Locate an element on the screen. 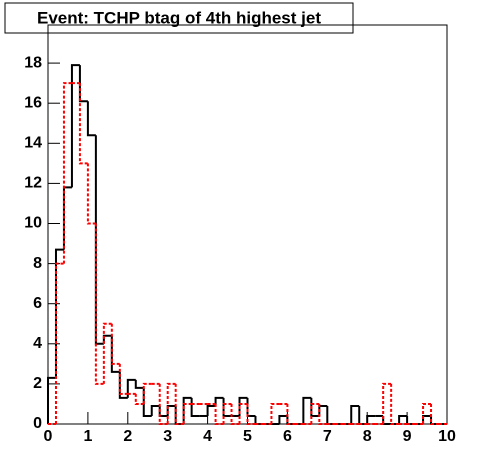 Image resolution: width=496 pixels, height=472 pixels. y-tick-label: 4 is located at coordinates (37, 343).